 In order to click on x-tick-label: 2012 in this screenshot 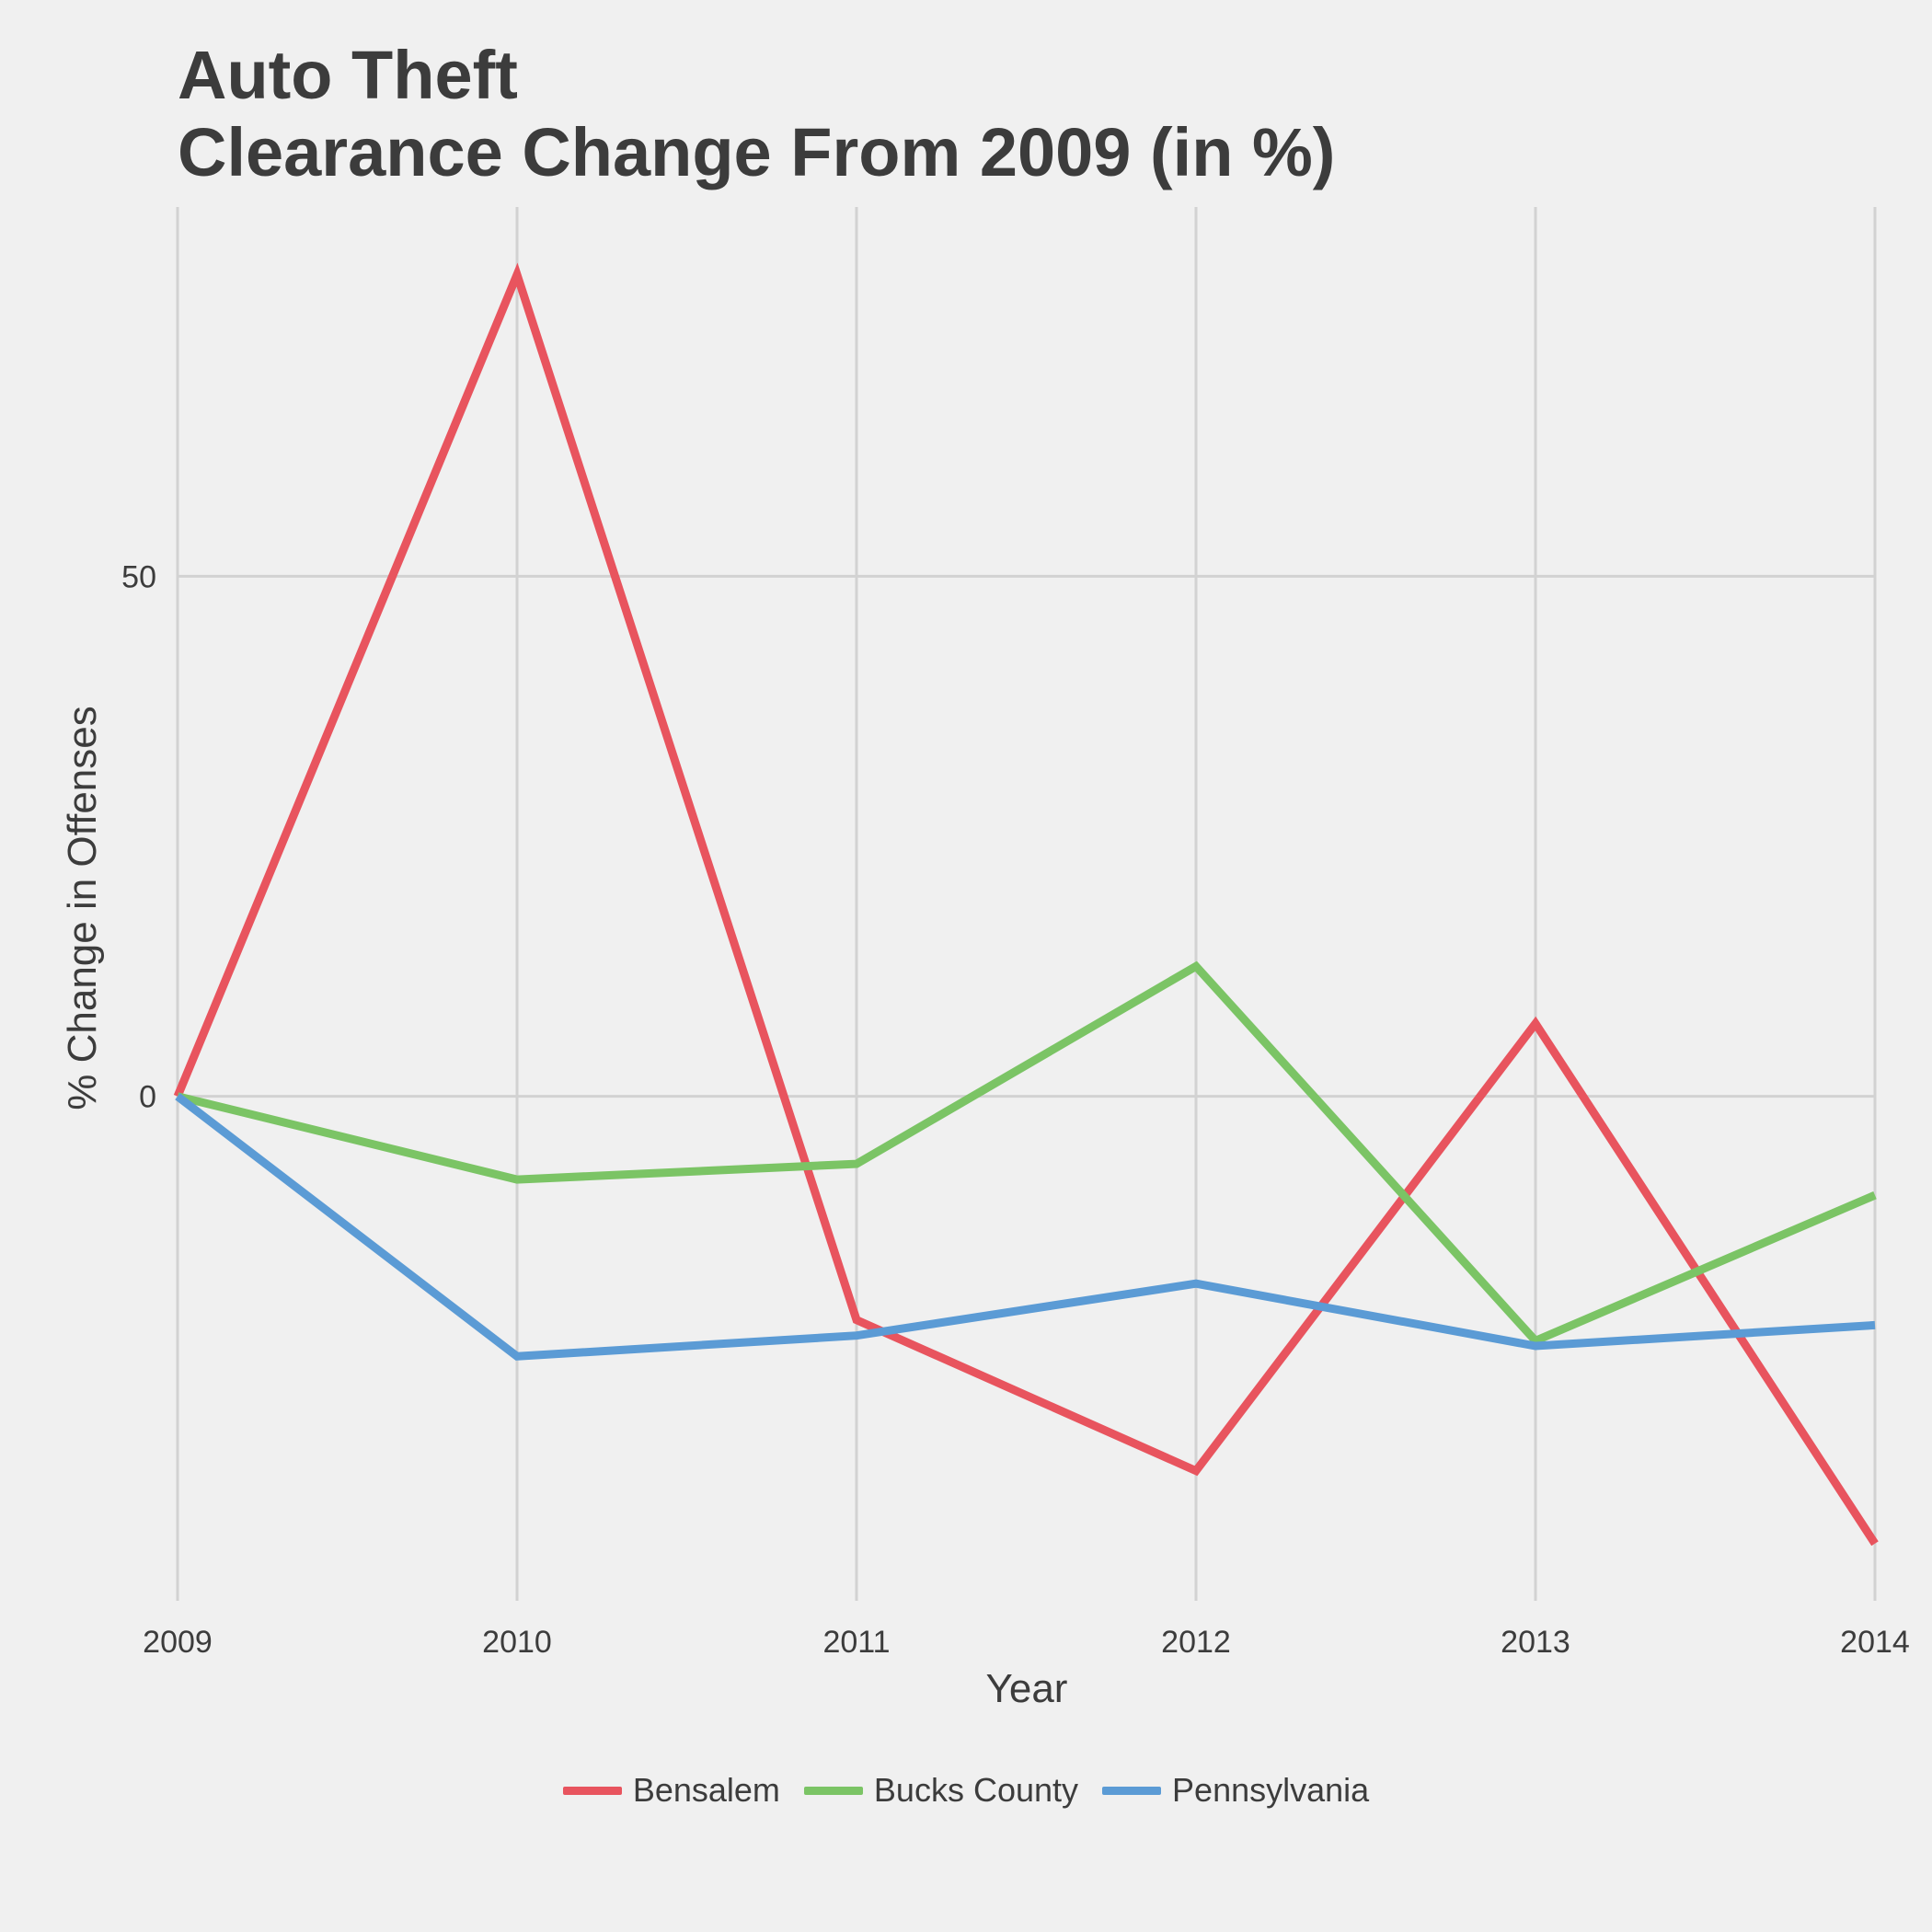, I will do `click(1196, 1642)`.